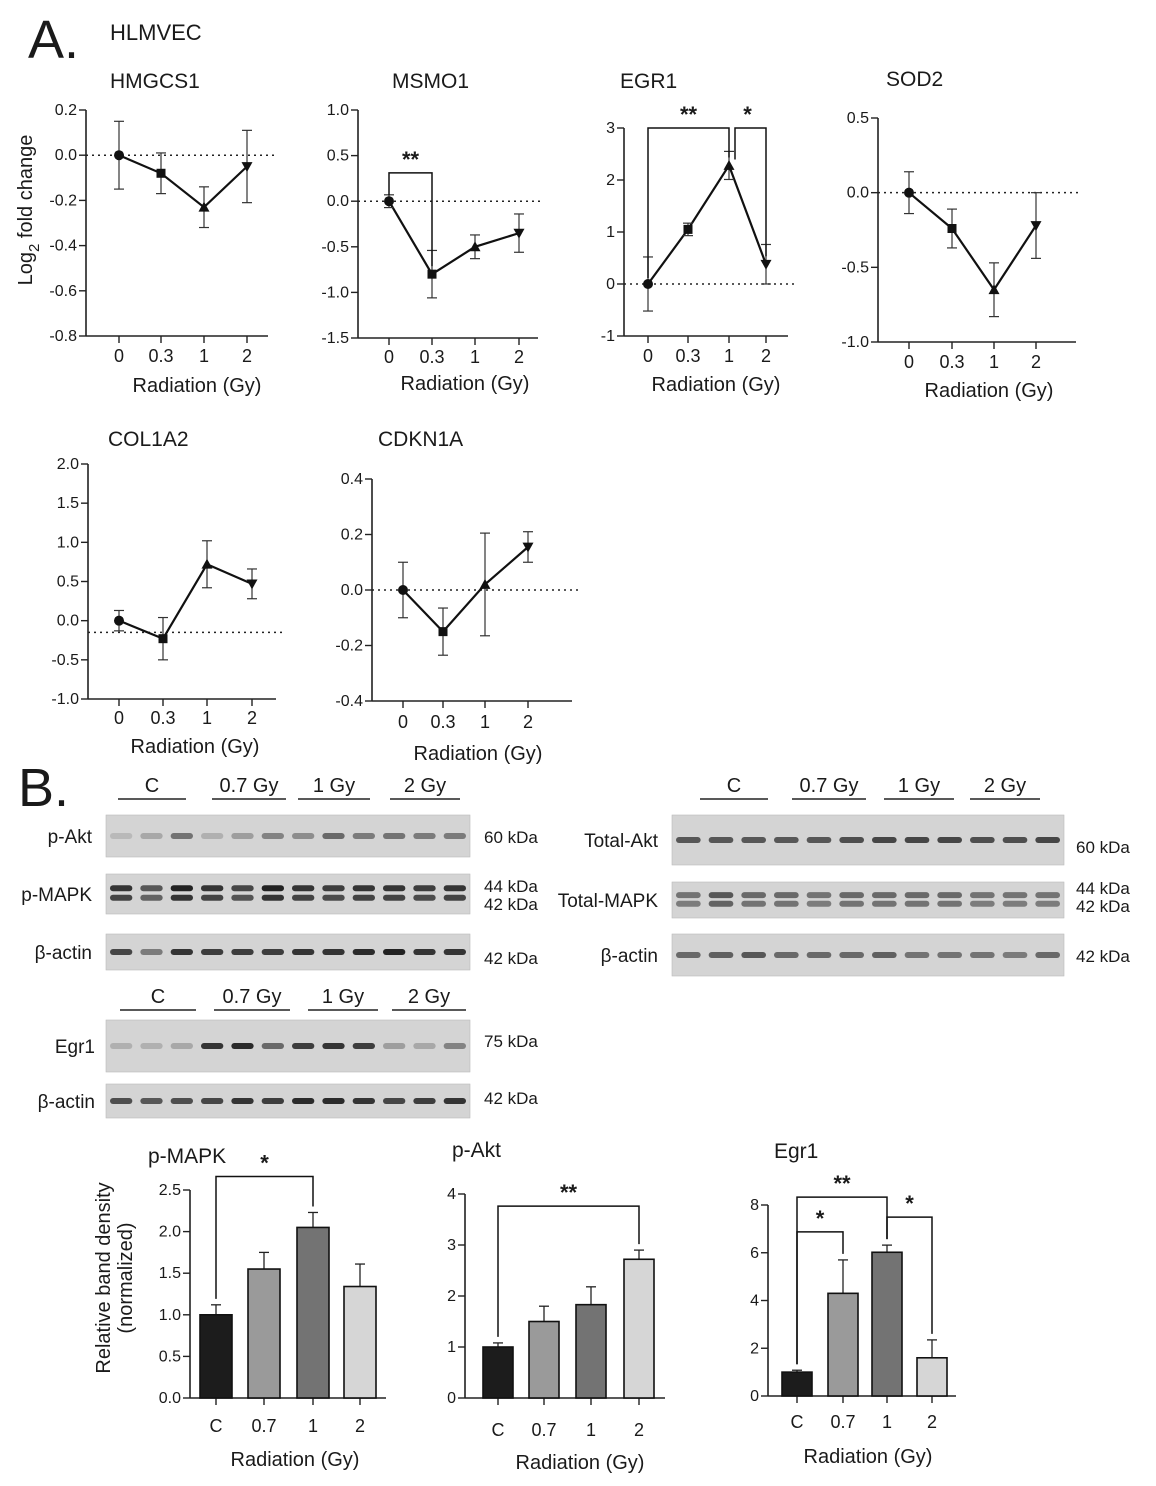 This screenshot has width=1156, height=1486. Describe the element at coordinates (338, 110) in the screenshot. I see `y-tick-label: 1.0` at that location.